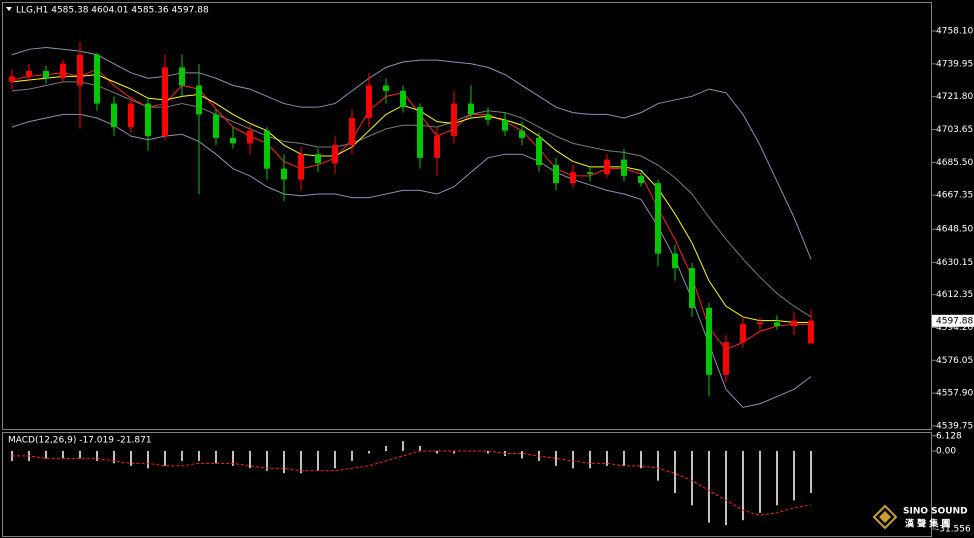  Describe the element at coordinates (412, 483) in the screenshot. I see `signal-line` at that location.